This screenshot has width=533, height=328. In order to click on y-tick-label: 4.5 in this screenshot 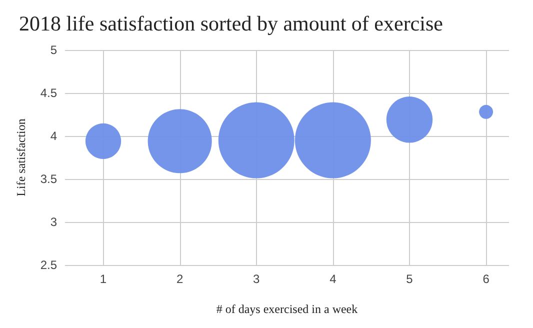, I will do `click(49, 93)`.